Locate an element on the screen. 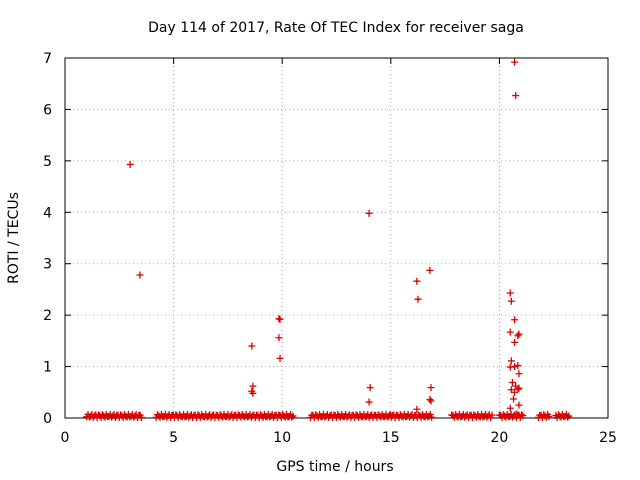  y-tick-label: 0 is located at coordinates (47, 419).